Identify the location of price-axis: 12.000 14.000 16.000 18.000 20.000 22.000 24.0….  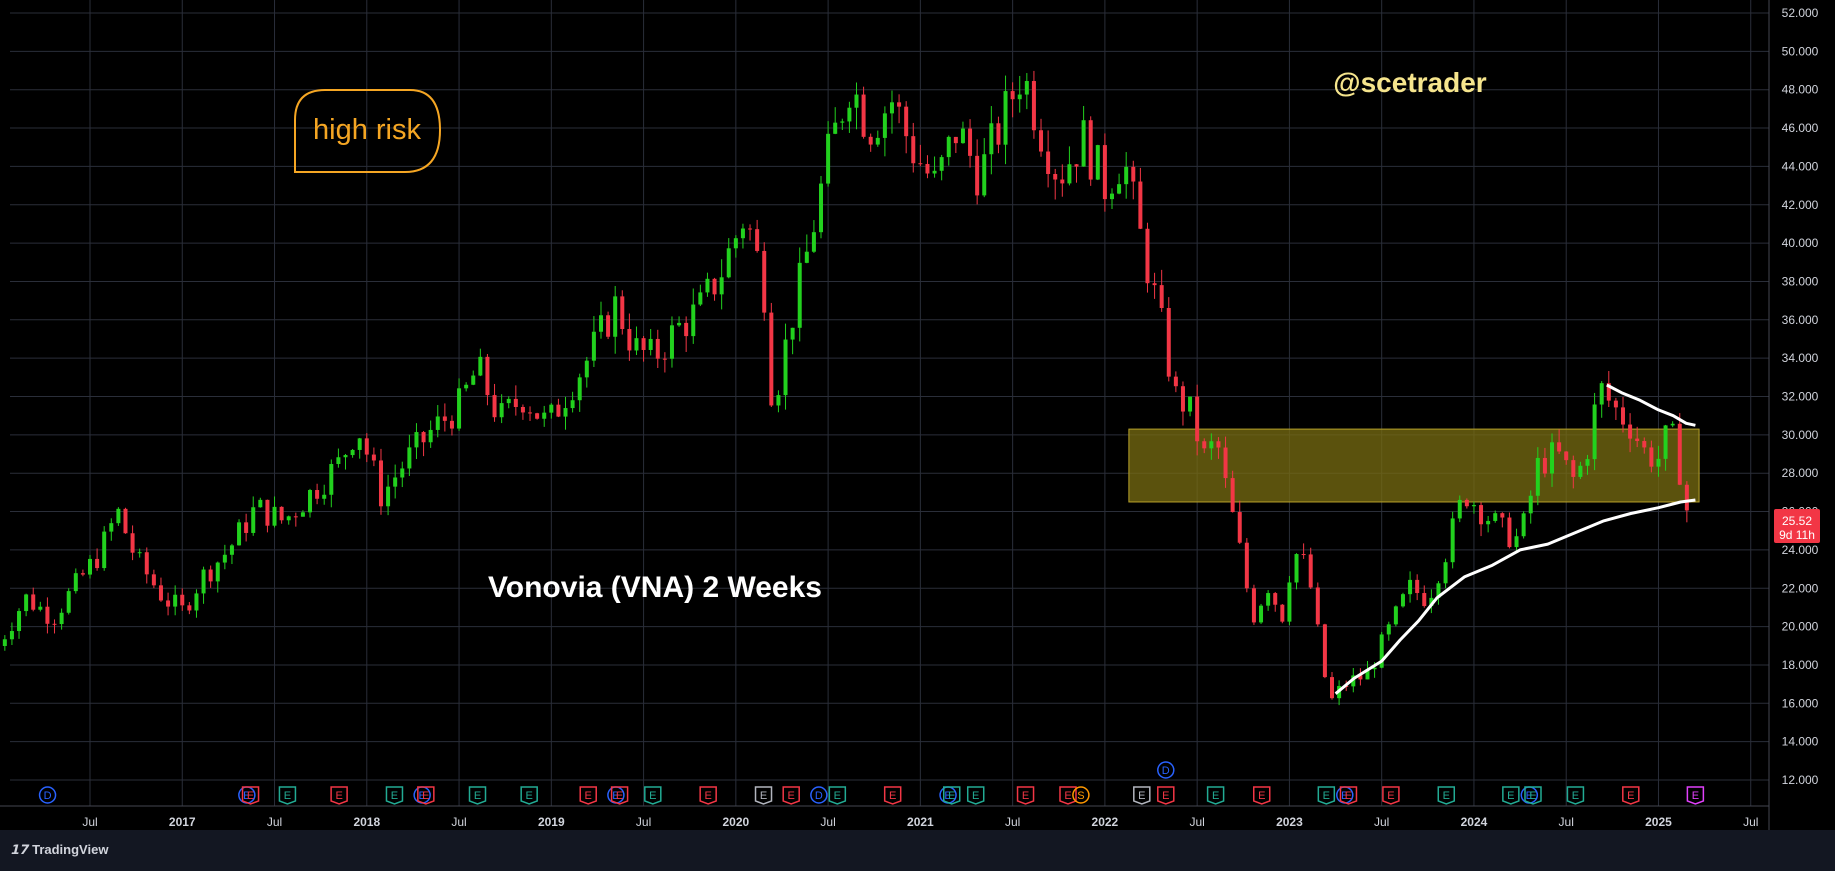
(1800, 396).